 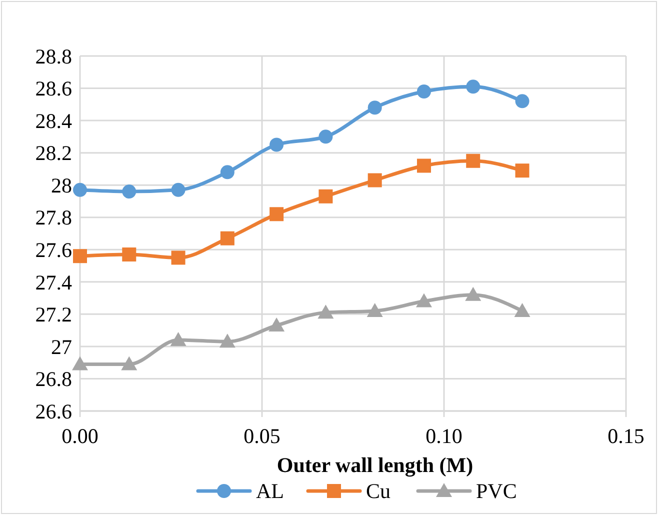 What do you see at coordinates (53, 88) in the screenshot?
I see `y-tick-label: 28.6` at bounding box center [53, 88].